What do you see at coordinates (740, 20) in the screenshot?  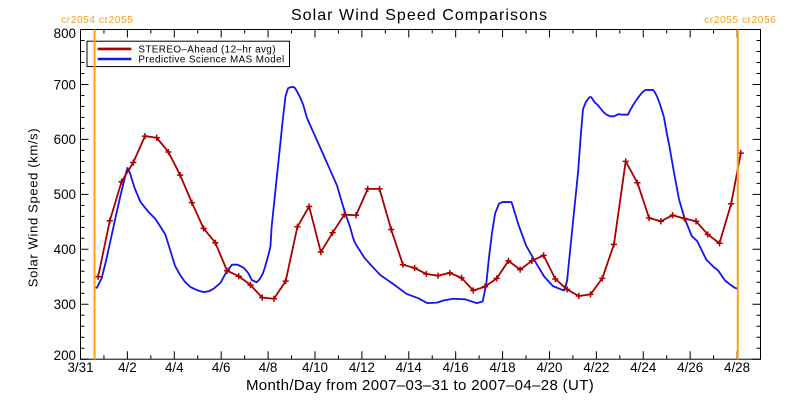 I see `svg-text: cr2055 cr2056` at bounding box center [740, 20].